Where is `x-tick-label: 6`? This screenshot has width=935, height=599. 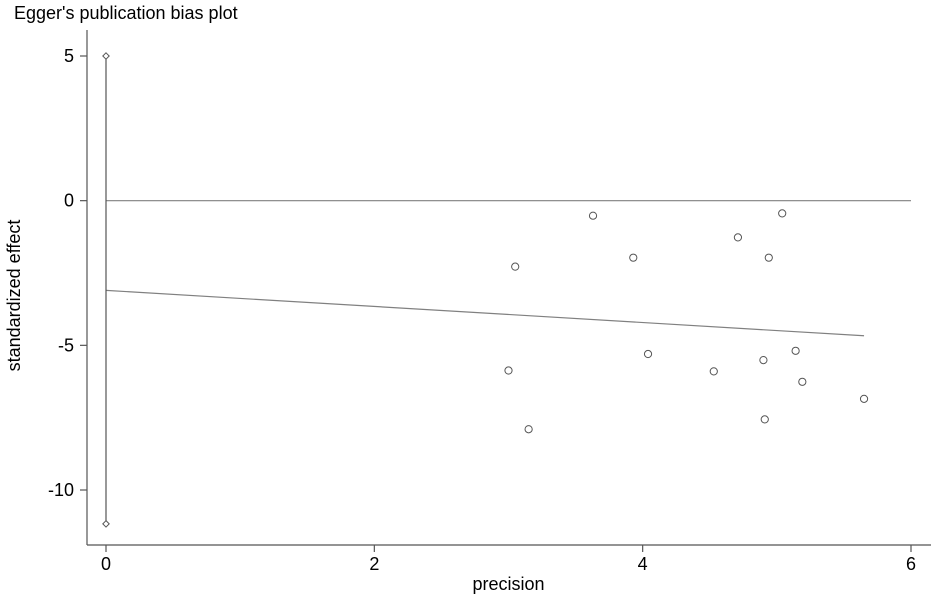 x-tick-label: 6 is located at coordinates (911, 564).